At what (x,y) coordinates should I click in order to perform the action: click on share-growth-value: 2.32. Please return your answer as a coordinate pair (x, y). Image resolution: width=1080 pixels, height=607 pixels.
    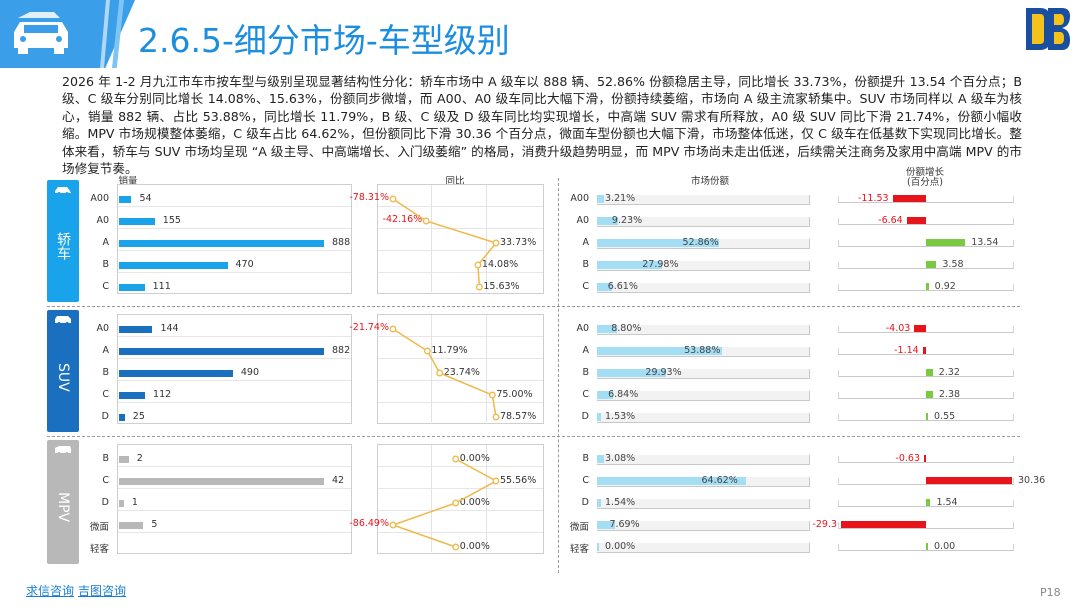
    Looking at the image, I should click on (949, 372).